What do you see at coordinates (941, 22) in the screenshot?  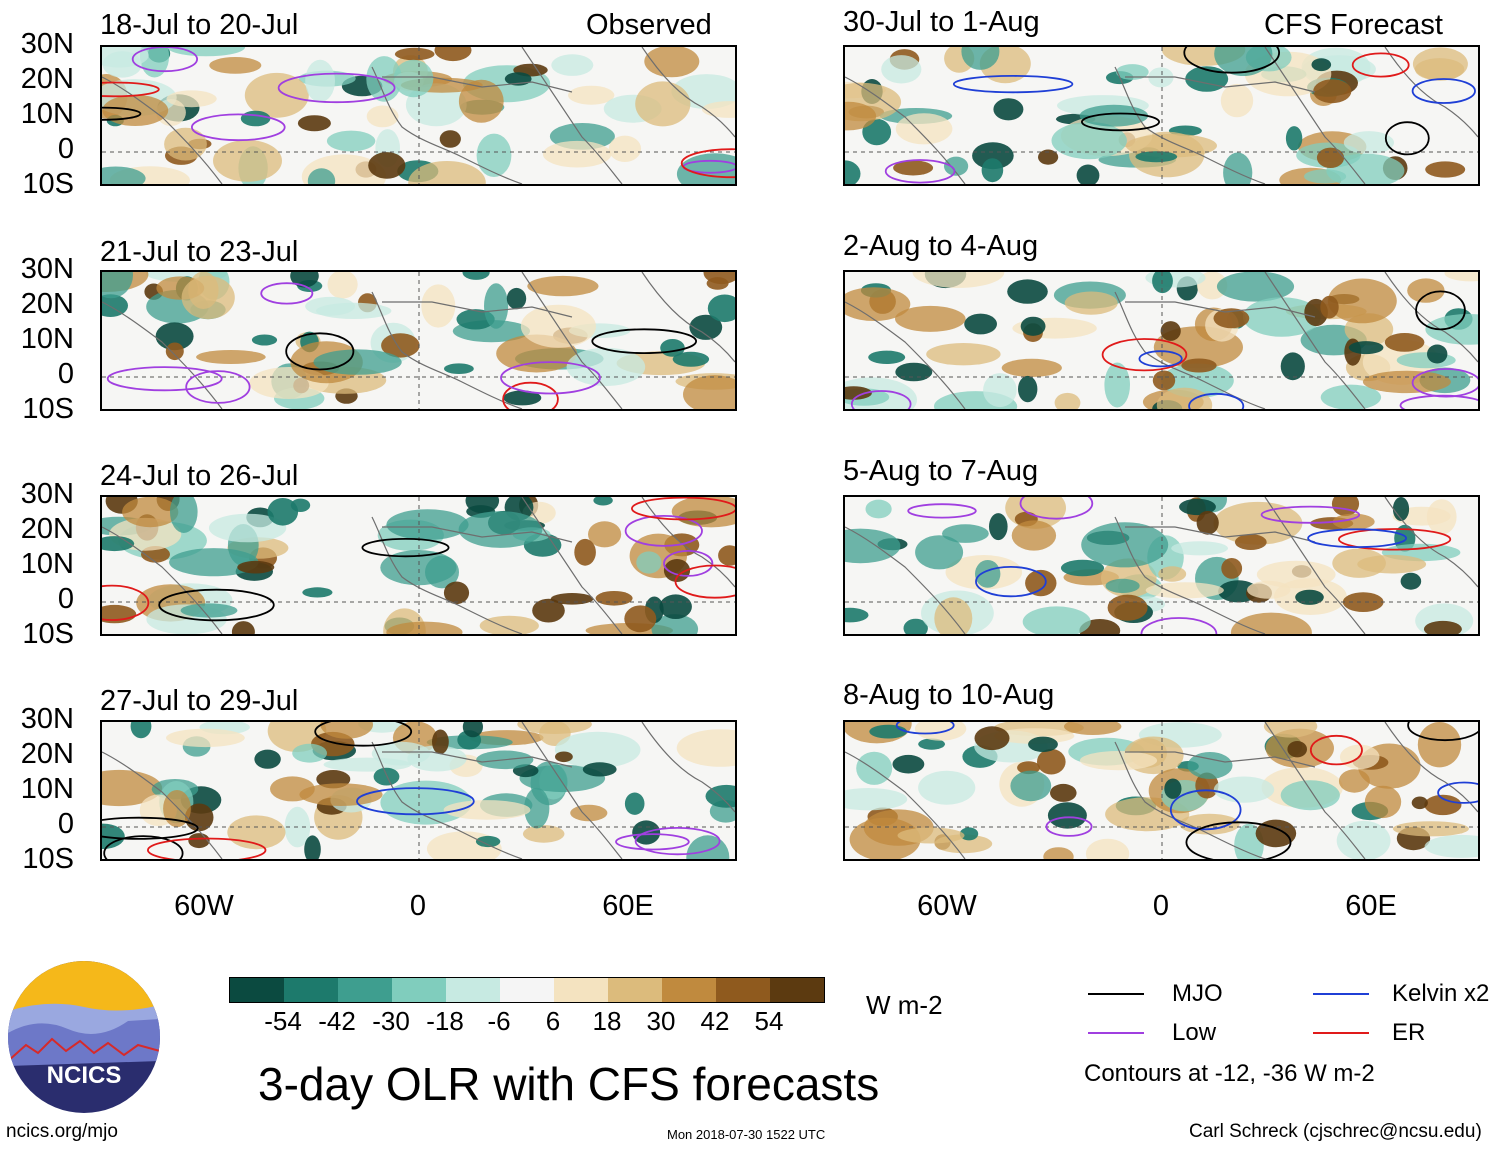 I see `panel-title-right-1: 30-Jul to 1-Aug` at bounding box center [941, 22].